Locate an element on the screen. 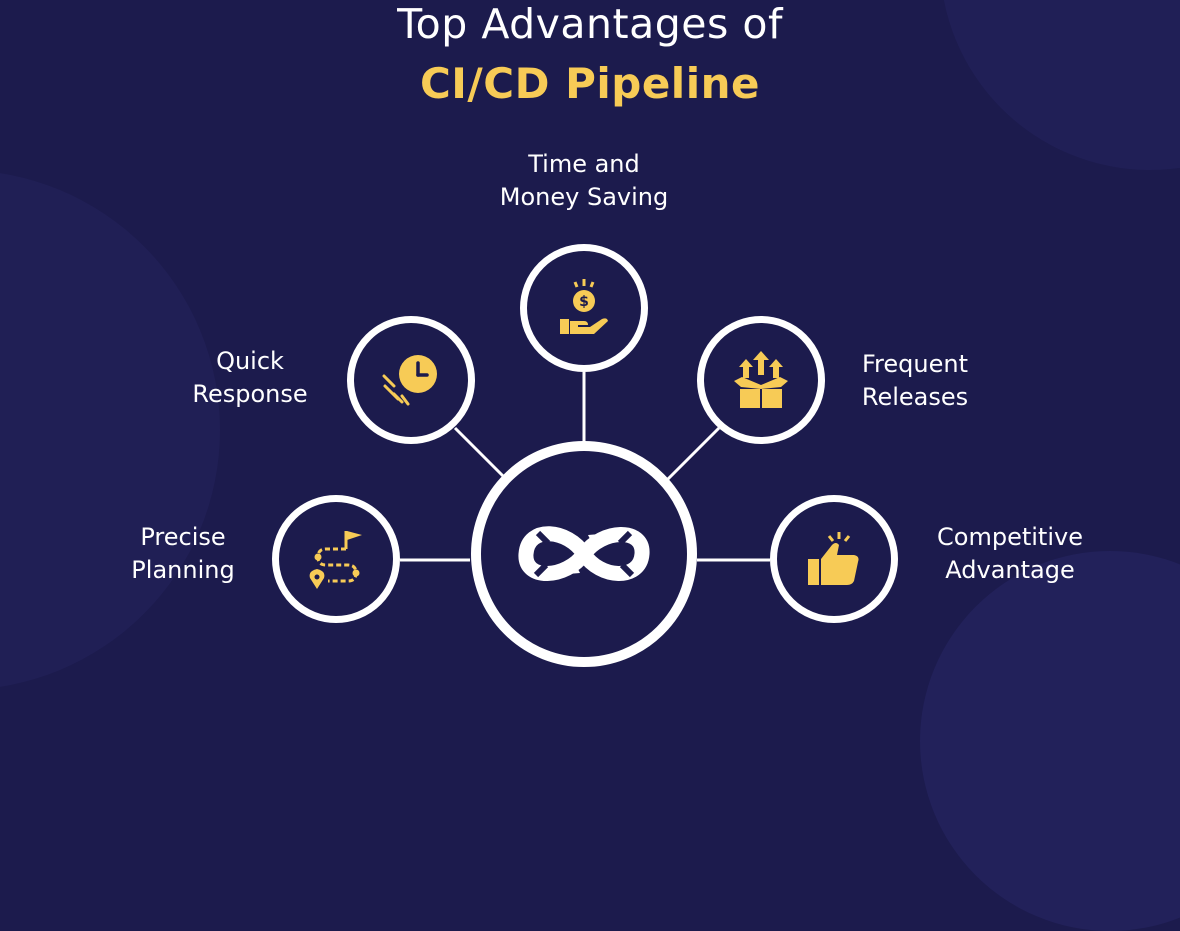  box-arrows-up-icon is located at coordinates (761, 379).